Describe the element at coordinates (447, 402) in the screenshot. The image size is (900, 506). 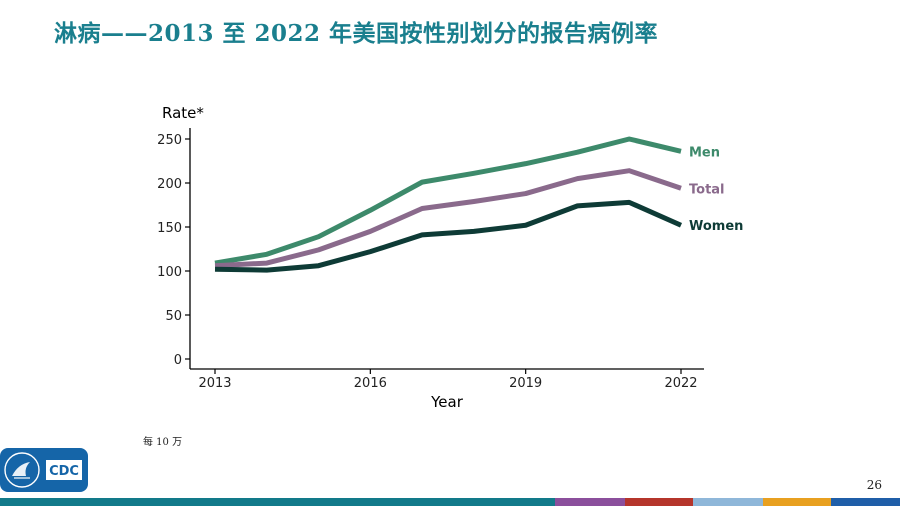
I see `x-axis-label: Year` at that location.